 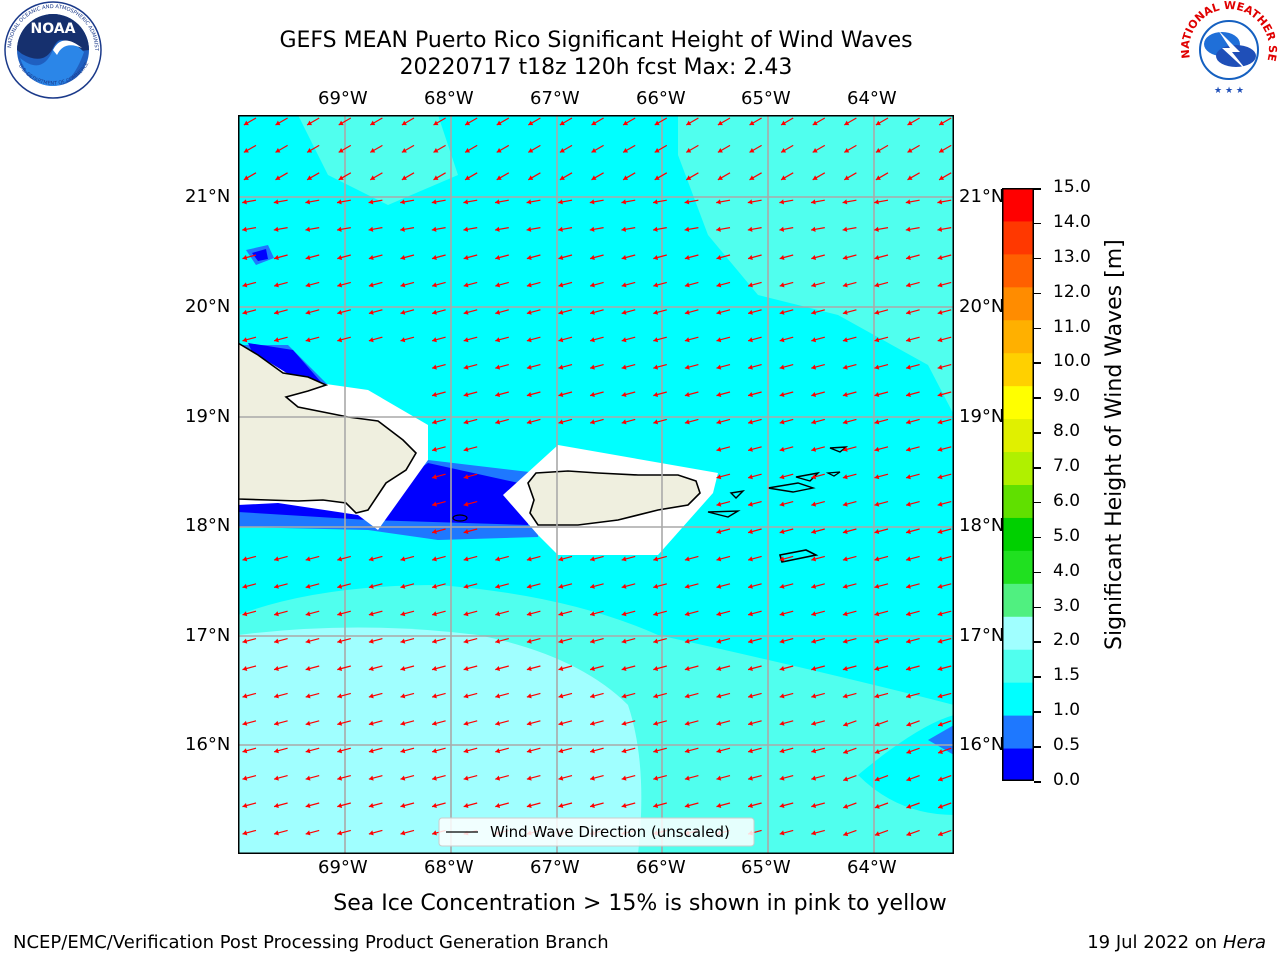 What do you see at coordinates (208, 744) in the screenshot?
I see `lat-label-left: 16°N` at bounding box center [208, 744].